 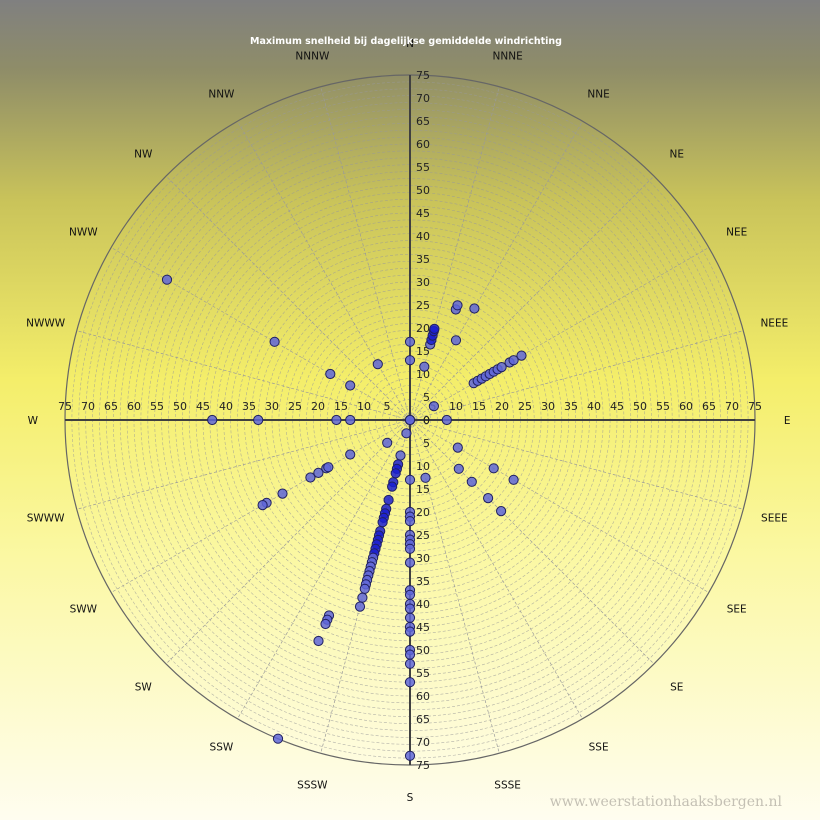 I want to click on spoke-neee, so click(x=576, y=375).